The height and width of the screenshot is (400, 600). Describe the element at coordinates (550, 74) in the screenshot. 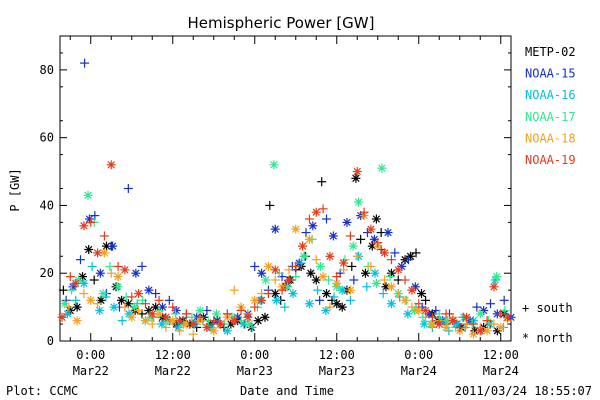

I see `legend-entry: NOAA-15` at that location.